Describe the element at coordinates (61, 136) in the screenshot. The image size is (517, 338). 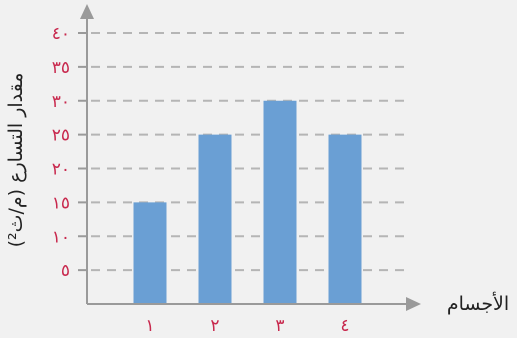
I see `y-tick-label: ٢٥` at that location.